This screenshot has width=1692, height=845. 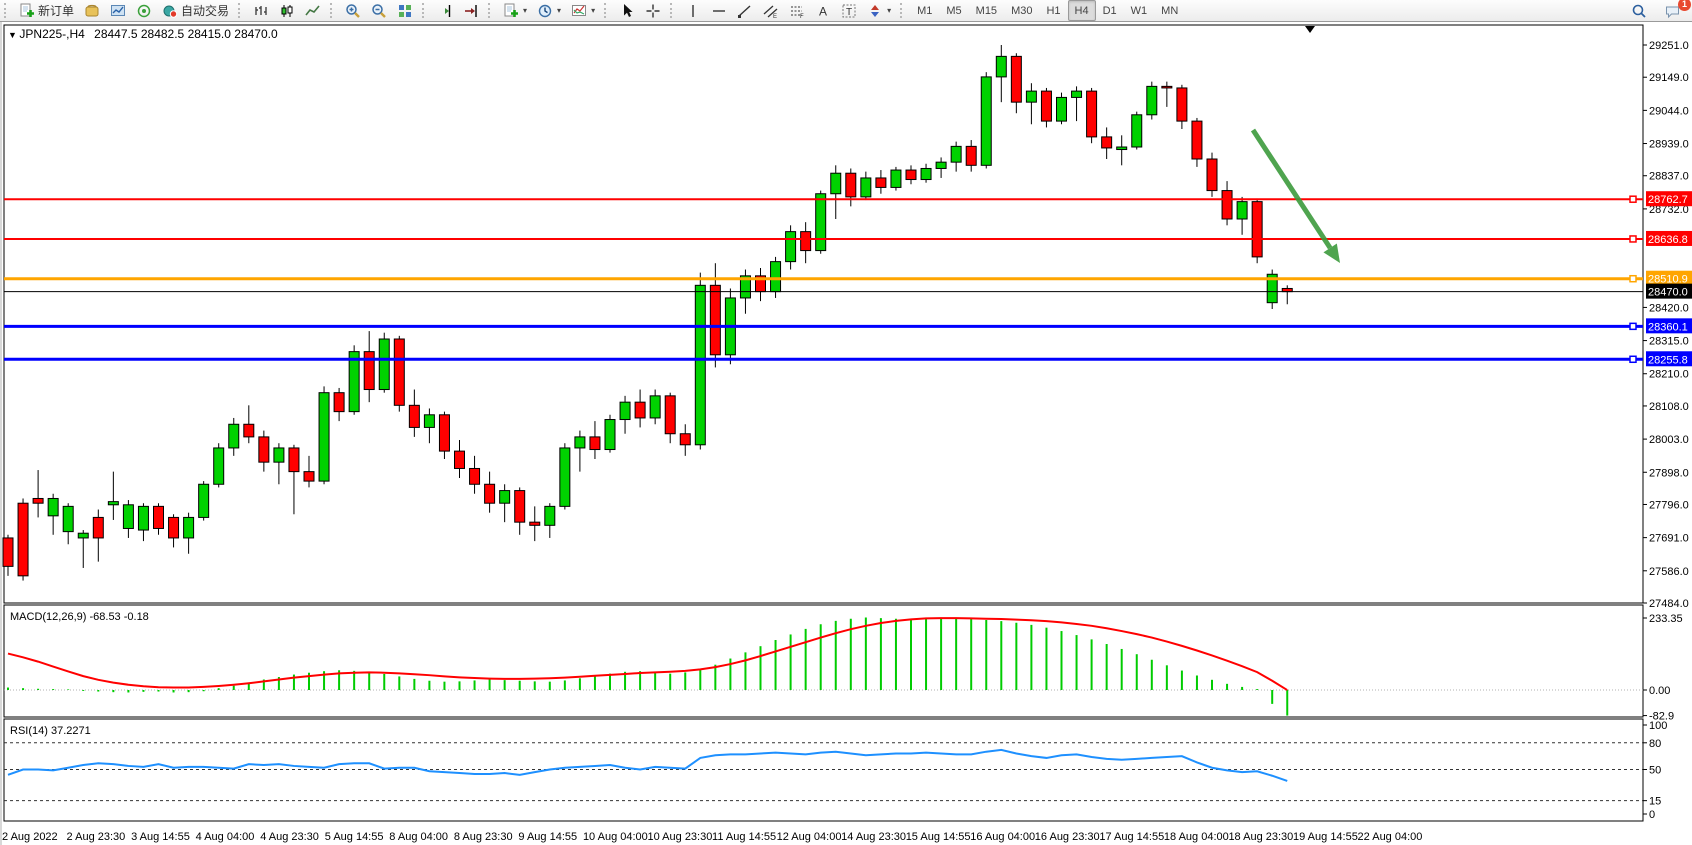 What do you see at coordinates (205, 11) in the screenshot?
I see `auto-trading-button-label: 自动交易` at bounding box center [205, 11].